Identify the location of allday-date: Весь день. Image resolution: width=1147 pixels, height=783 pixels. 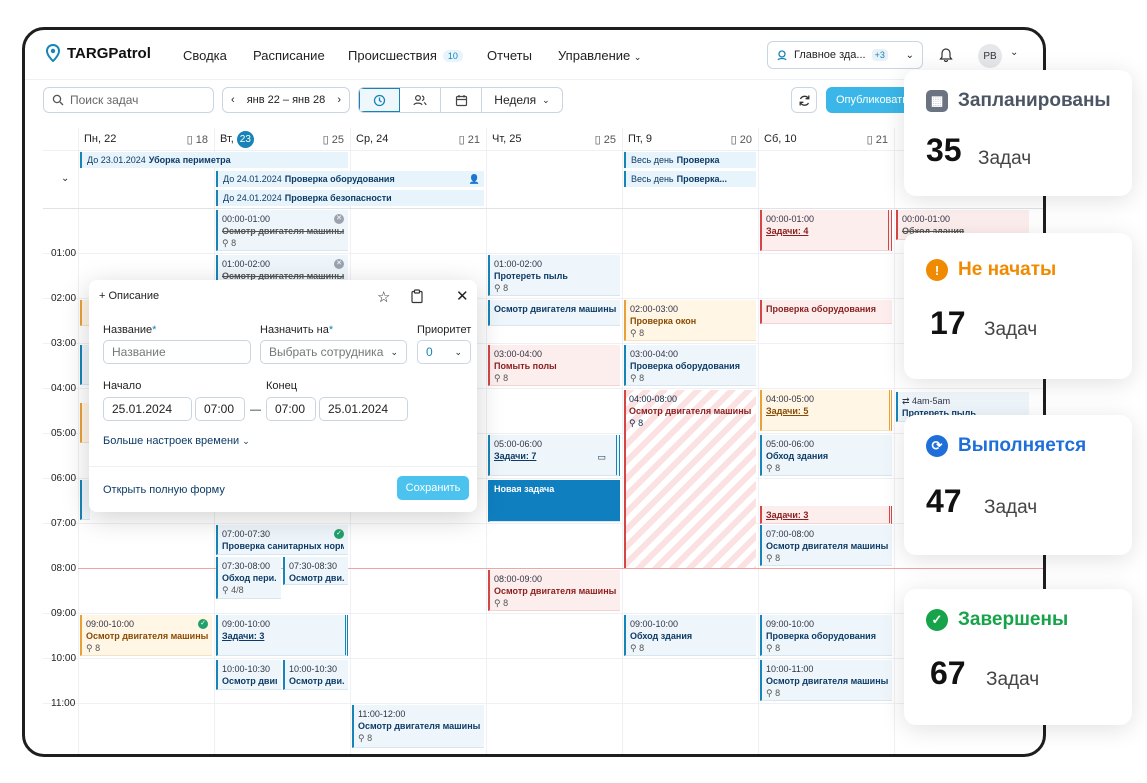
(652, 160).